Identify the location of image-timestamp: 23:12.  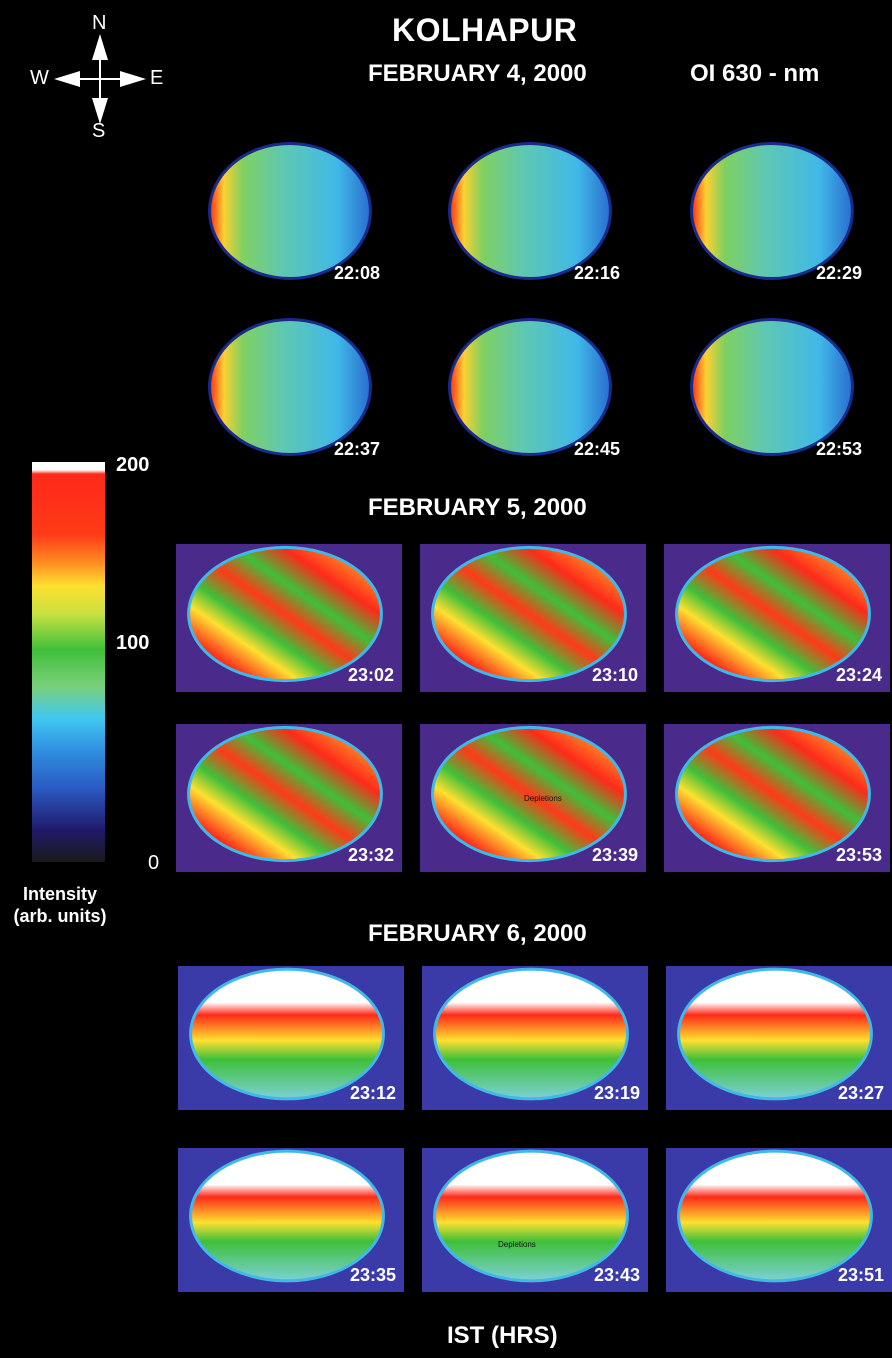
(372, 1093).